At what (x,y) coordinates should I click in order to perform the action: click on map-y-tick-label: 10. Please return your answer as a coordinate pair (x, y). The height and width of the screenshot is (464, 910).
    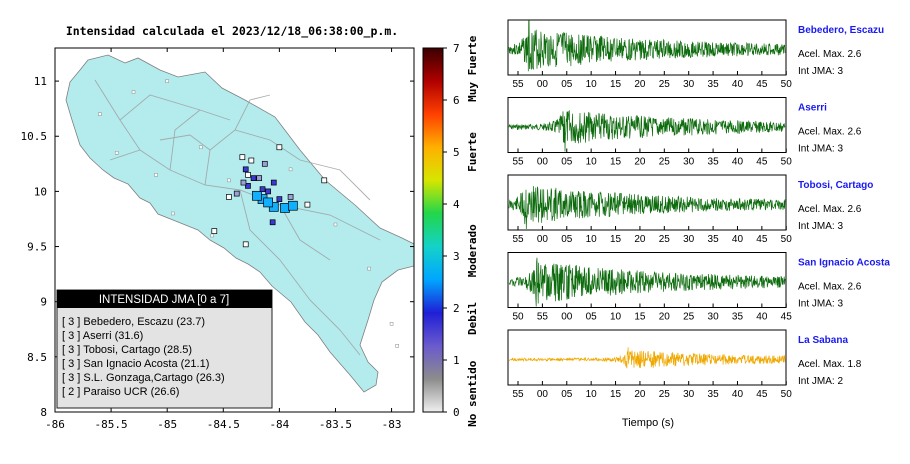
    Looking at the image, I should click on (40, 191).